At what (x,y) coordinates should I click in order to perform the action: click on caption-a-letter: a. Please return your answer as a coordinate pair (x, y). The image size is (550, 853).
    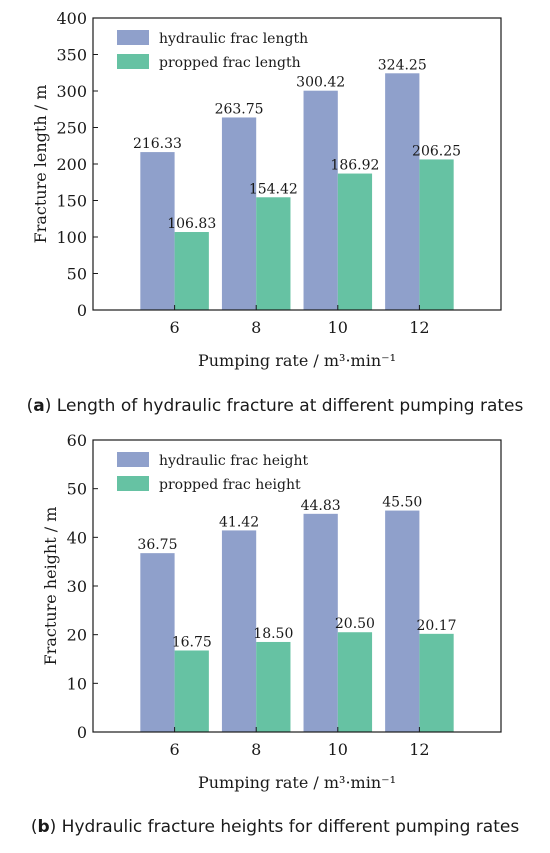
    Looking at the image, I should click on (39, 406).